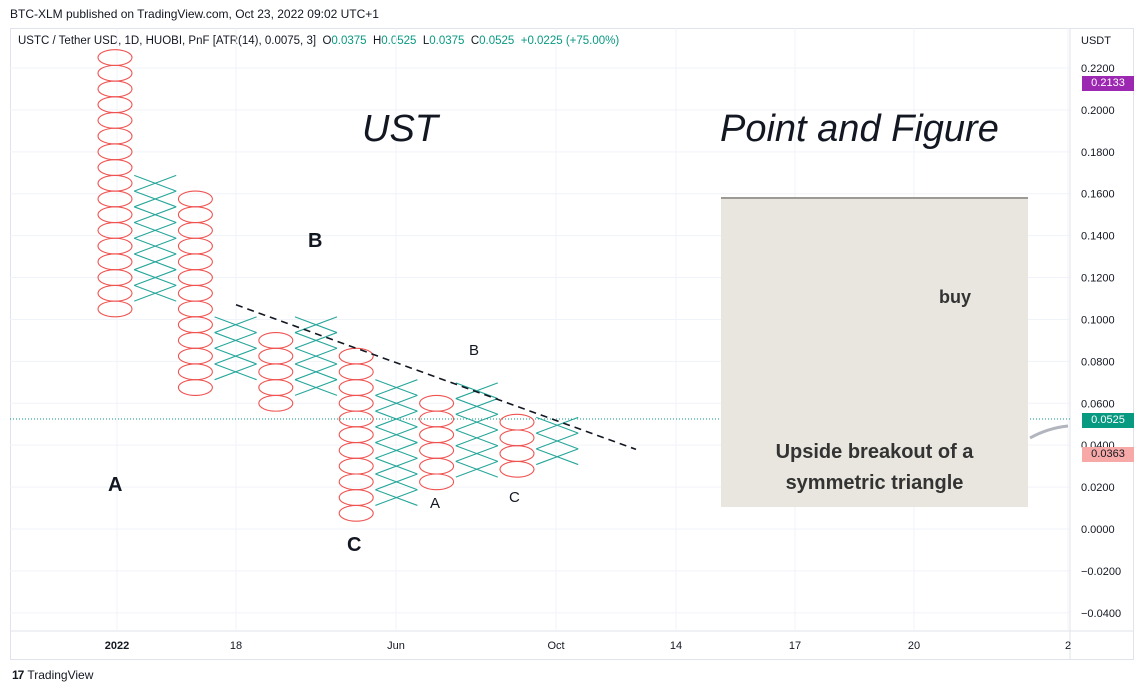  Describe the element at coordinates (1098, 404) in the screenshot. I see `price-tick-label: 0.0600` at that location.